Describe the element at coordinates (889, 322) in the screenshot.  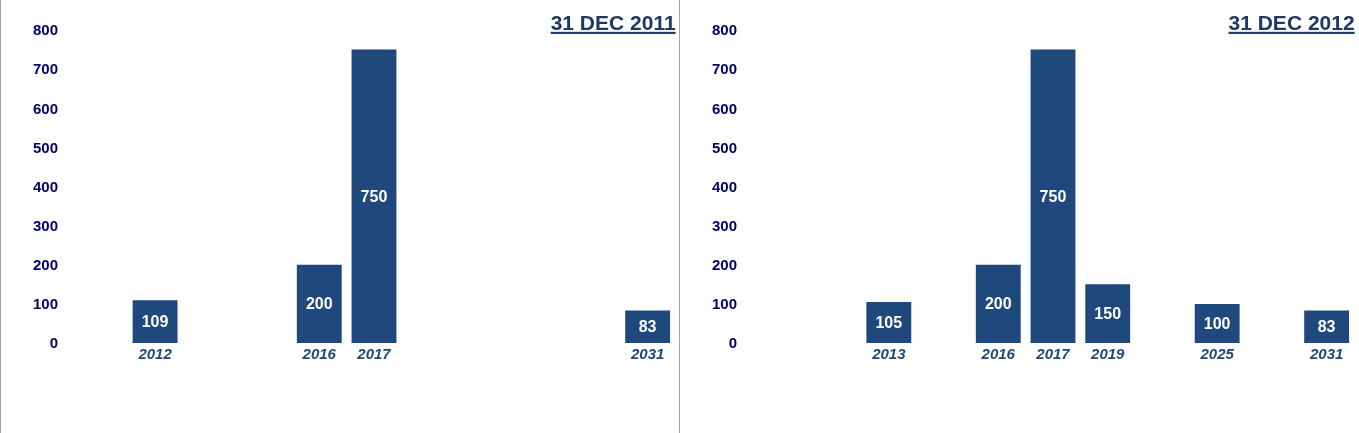
I see `data-label: 105` at that location.